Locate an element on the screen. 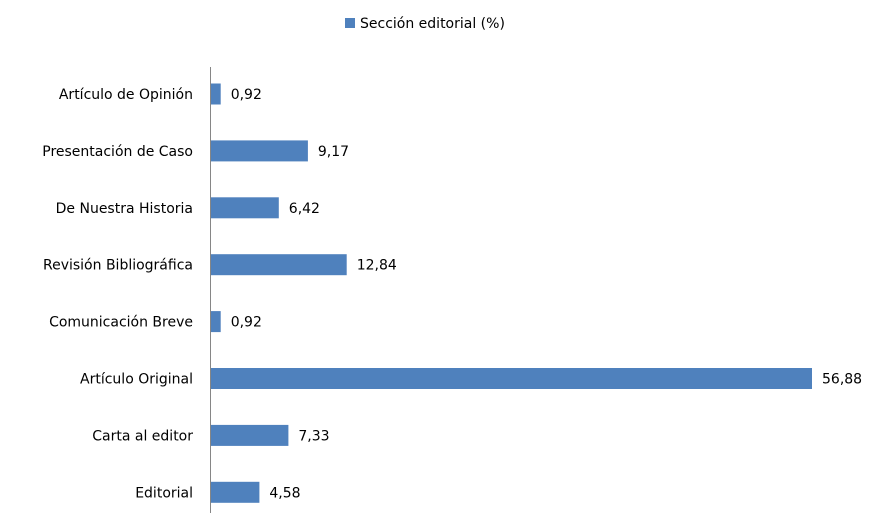  value-label: 7,33 is located at coordinates (313, 436).